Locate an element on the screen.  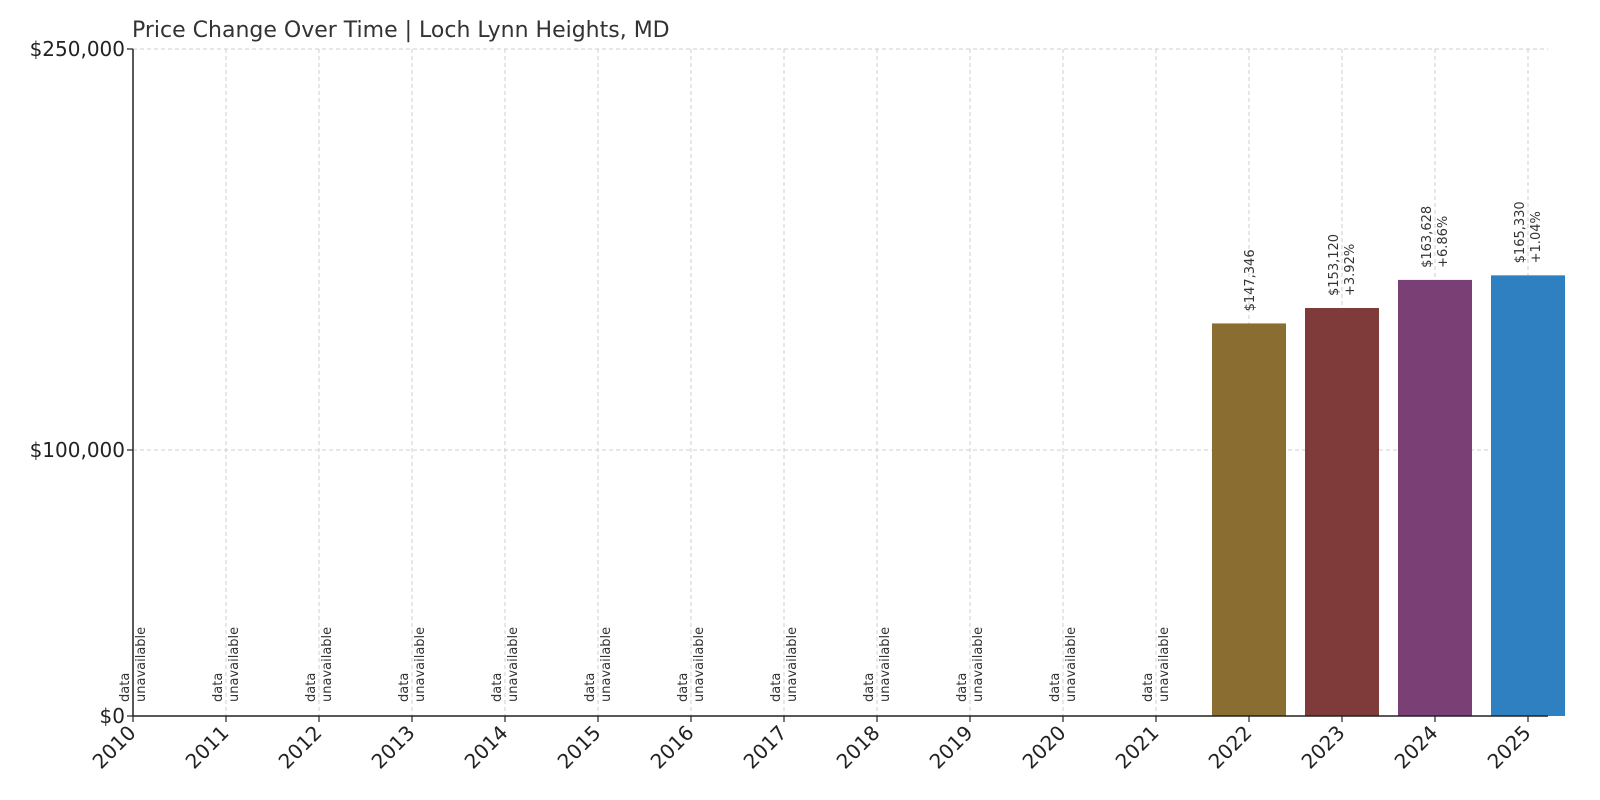
x-tick-label: 2013 is located at coordinates (393, 747).